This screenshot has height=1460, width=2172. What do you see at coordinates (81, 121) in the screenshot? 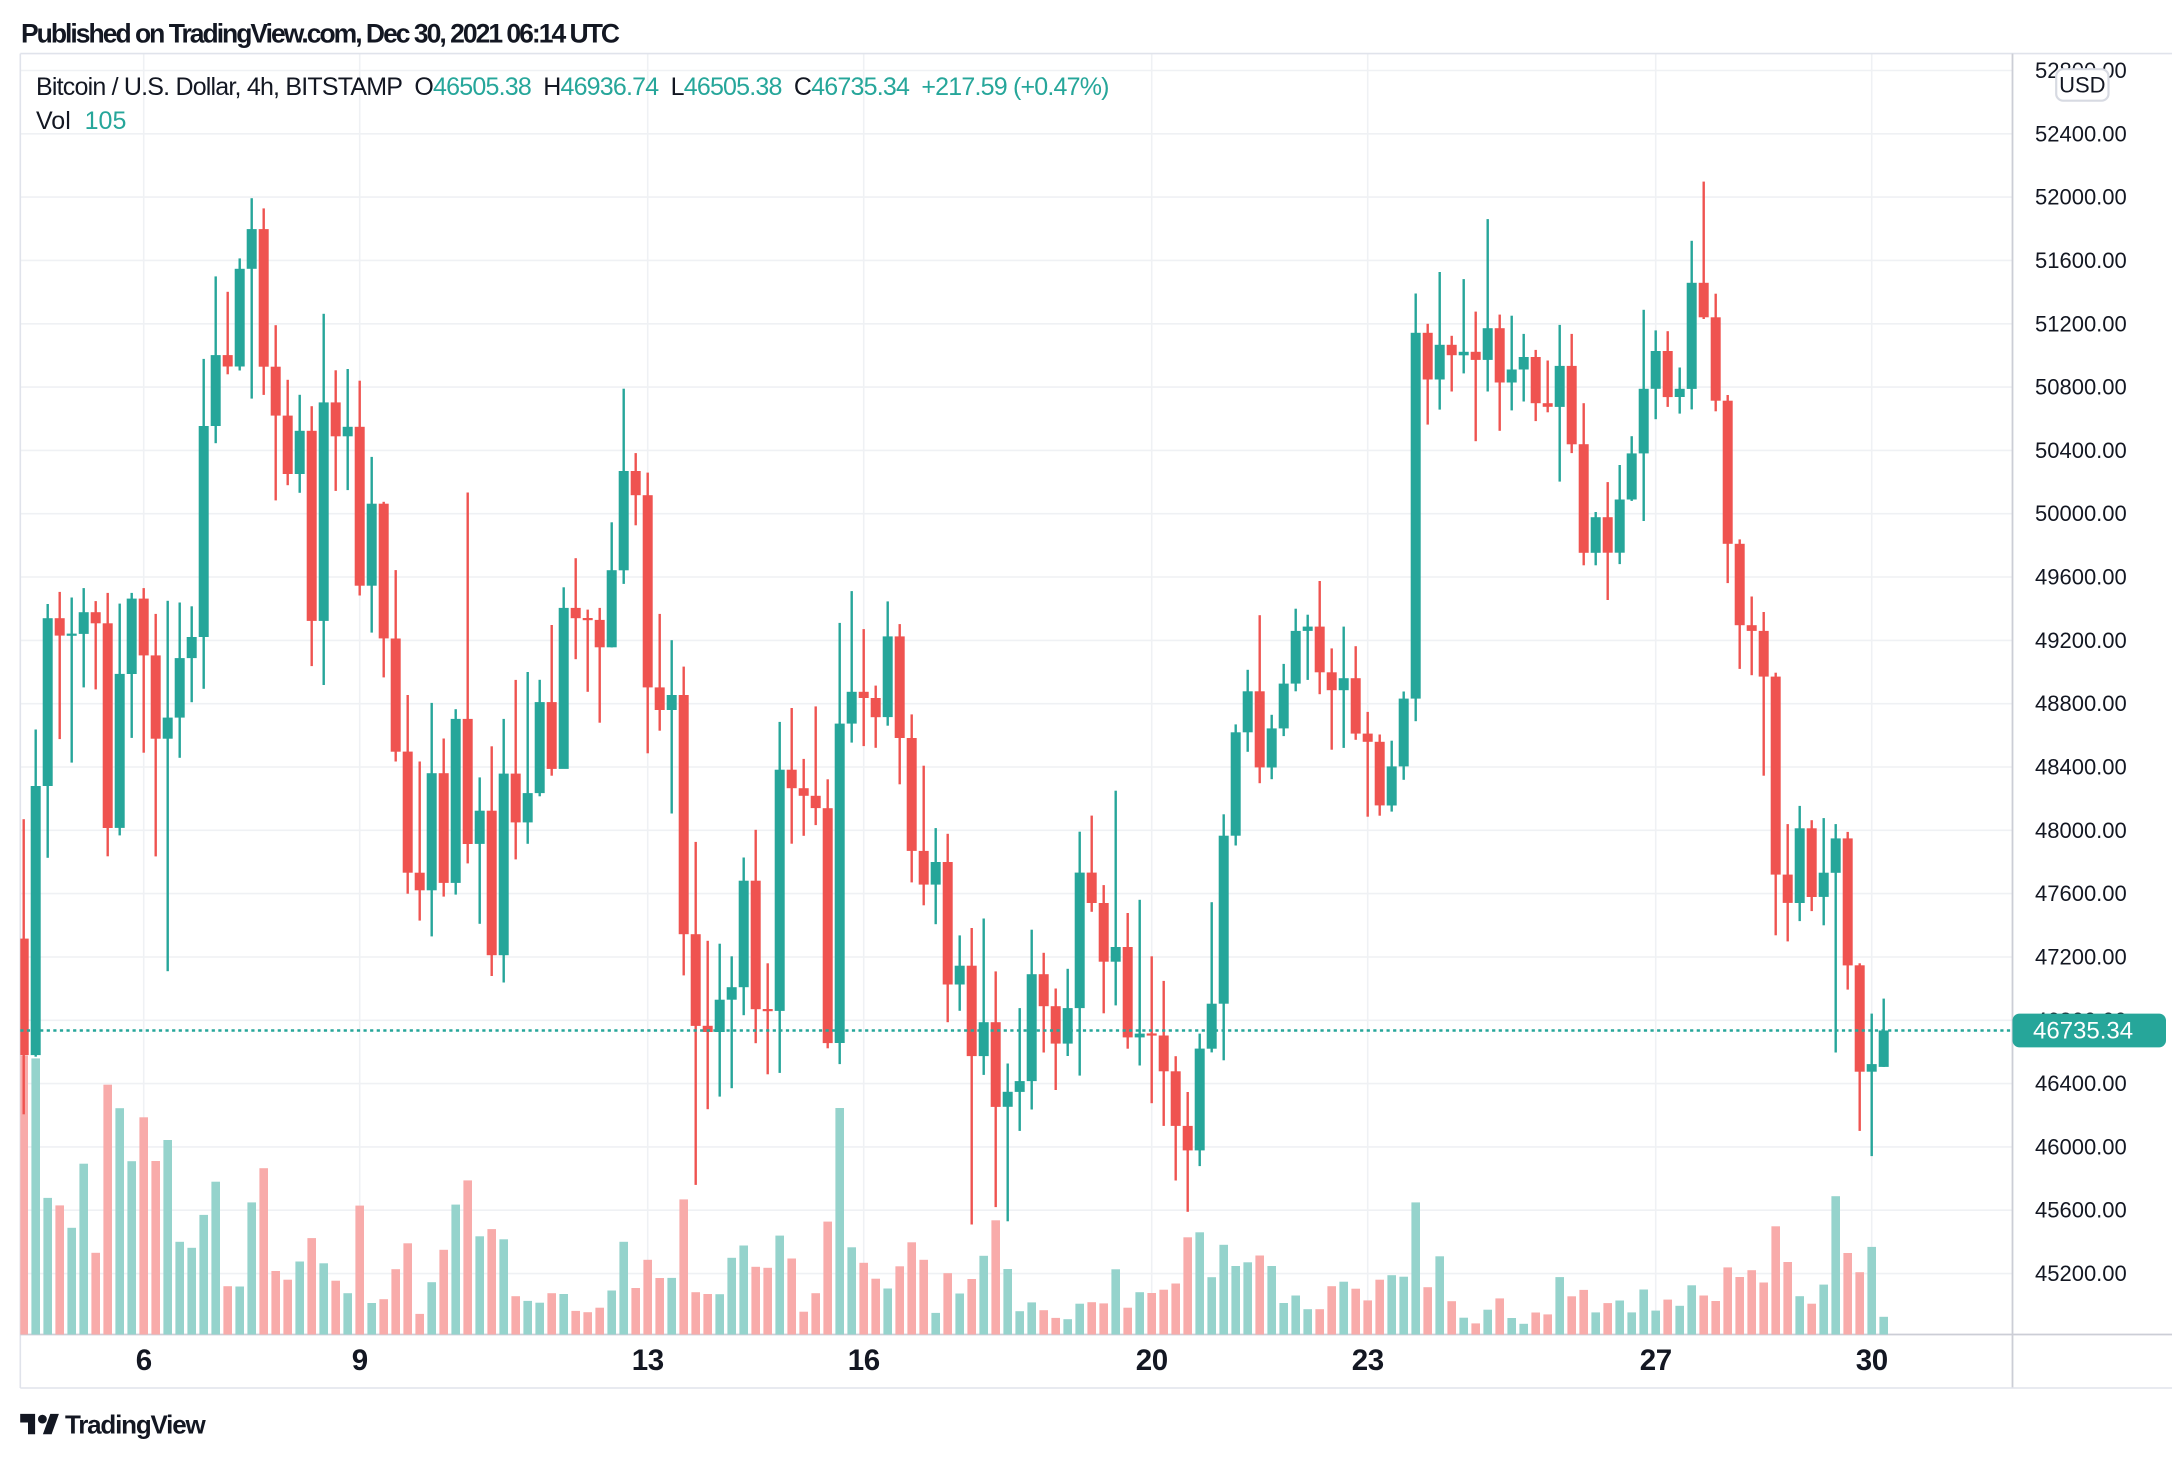
I see `svg-text: Vol 105` at bounding box center [81, 121].